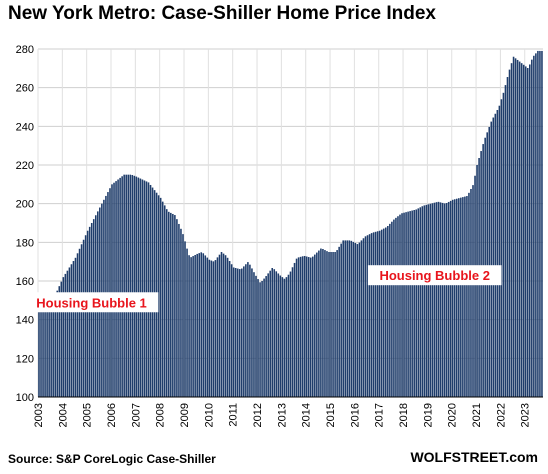 The image size is (548, 474). Describe the element at coordinates (263, 289) in the screenshot. I see `annotation-layer: Housing Bubble 1 Housing Bubble 2` at that location.